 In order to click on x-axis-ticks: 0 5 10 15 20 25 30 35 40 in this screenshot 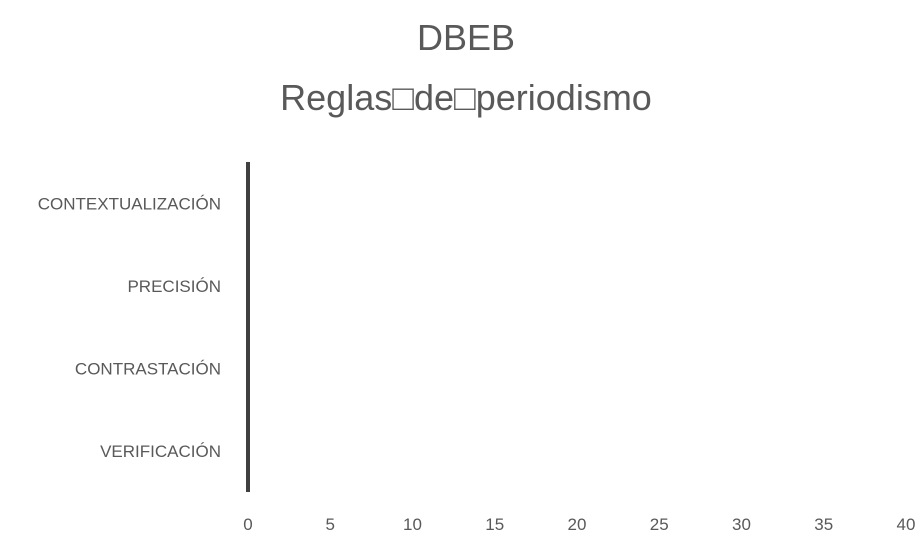, I will do `click(579, 524)`.